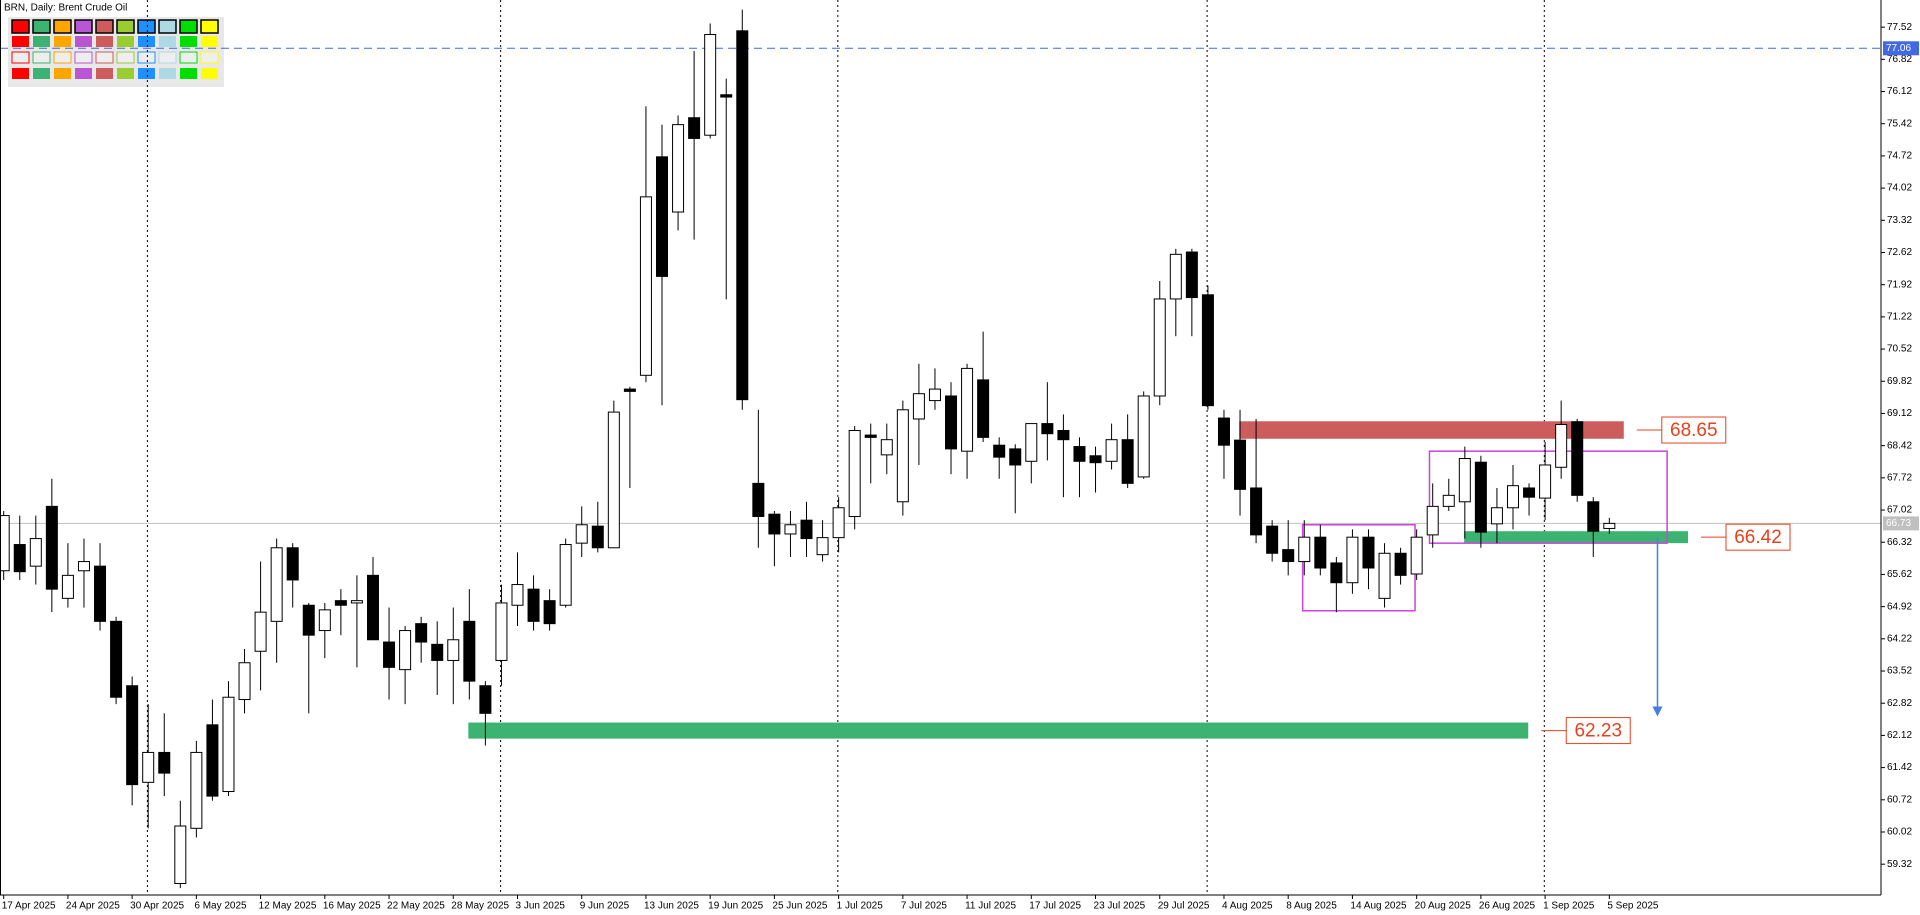 The width and height of the screenshot is (1920, 915). What do you see at coordinates (605, 906) in the screenshot?
I see `x-tick-label: 9 Jun 2025` at bounding box center [605, 906].